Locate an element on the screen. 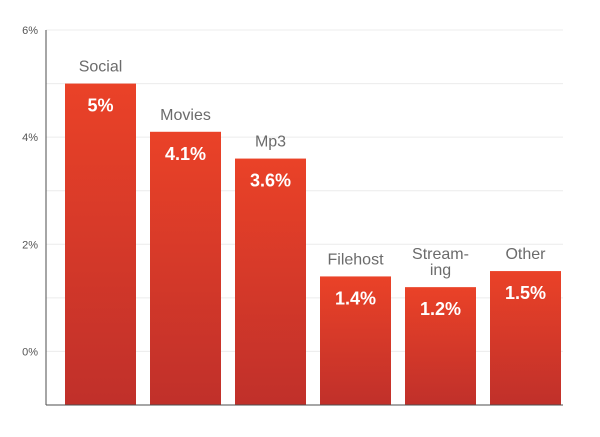 This screenshot has height=437, width=600. bar-category-label: Stream- is located at coordinates (440, 254).